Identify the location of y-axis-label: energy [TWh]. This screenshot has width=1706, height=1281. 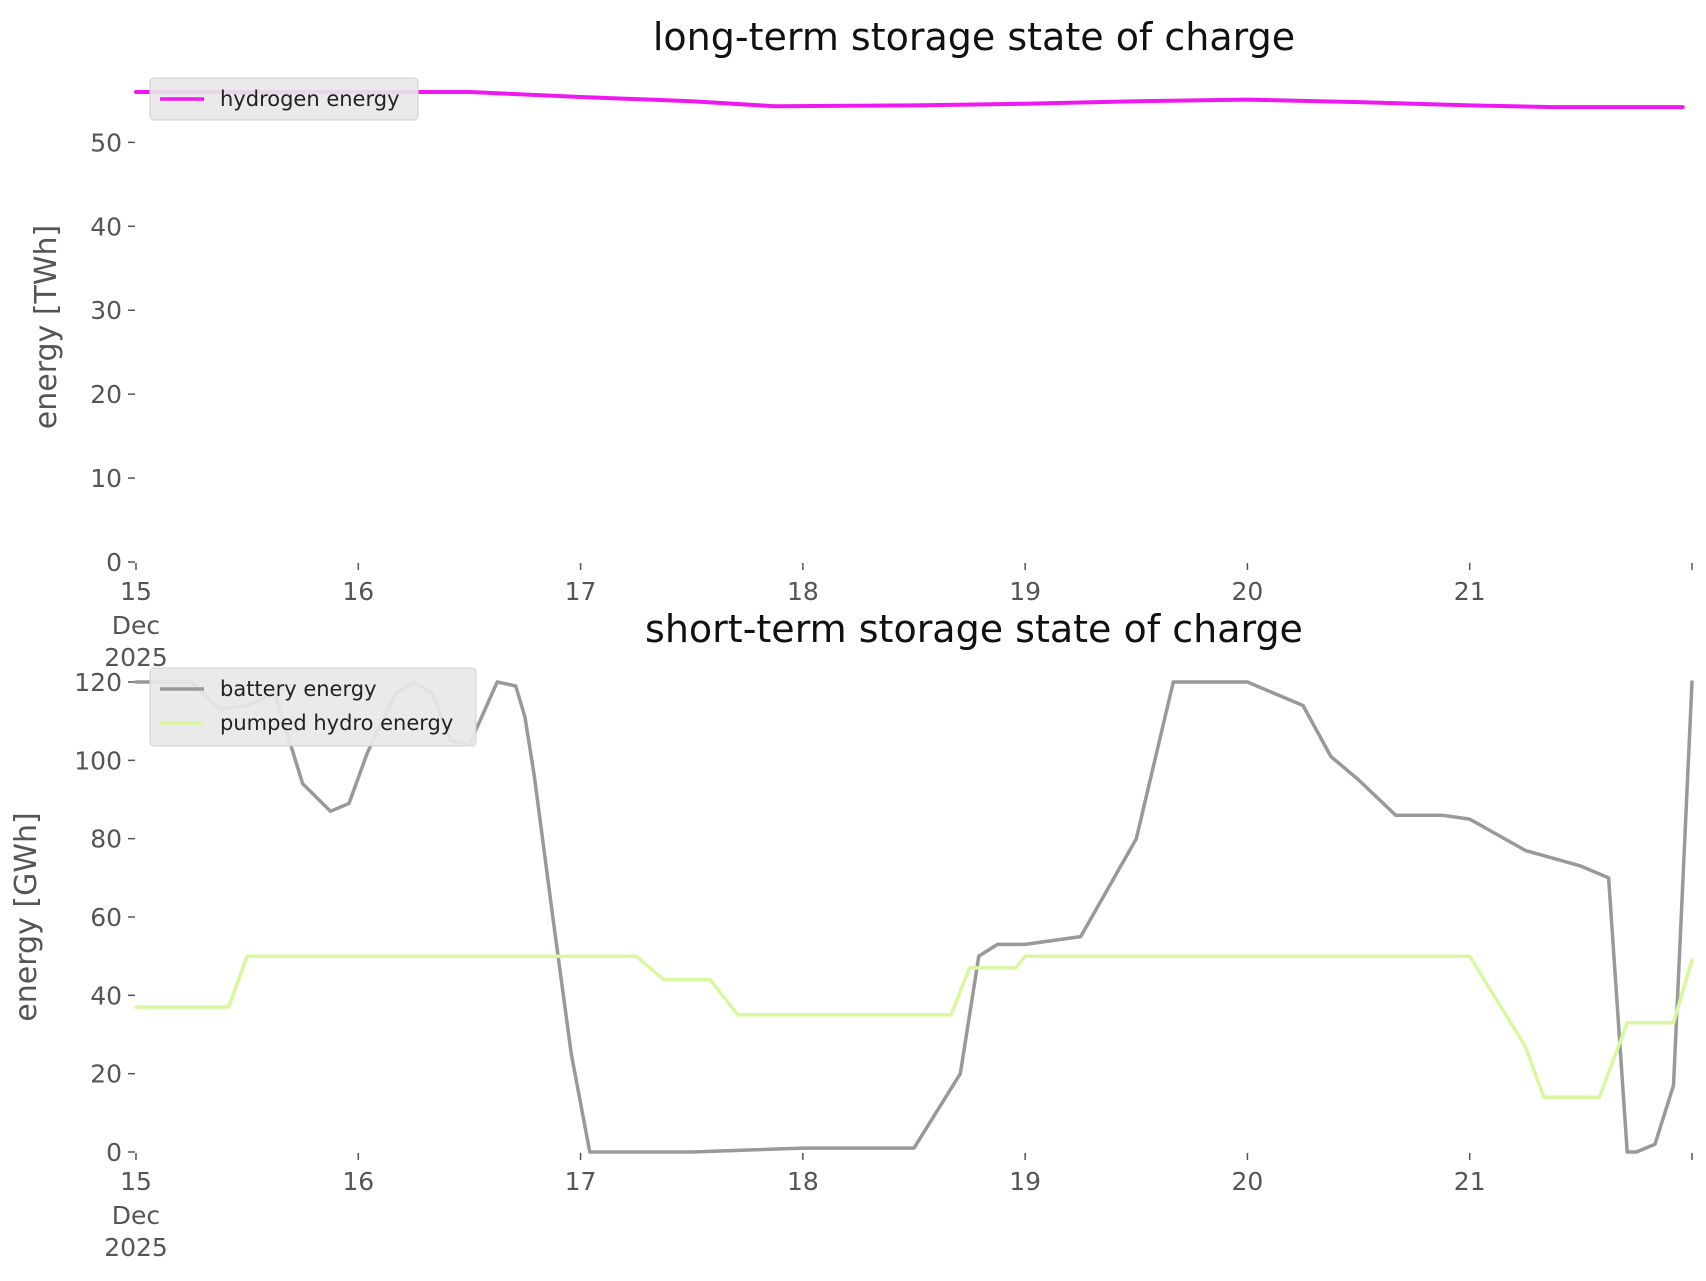
(46, 327).